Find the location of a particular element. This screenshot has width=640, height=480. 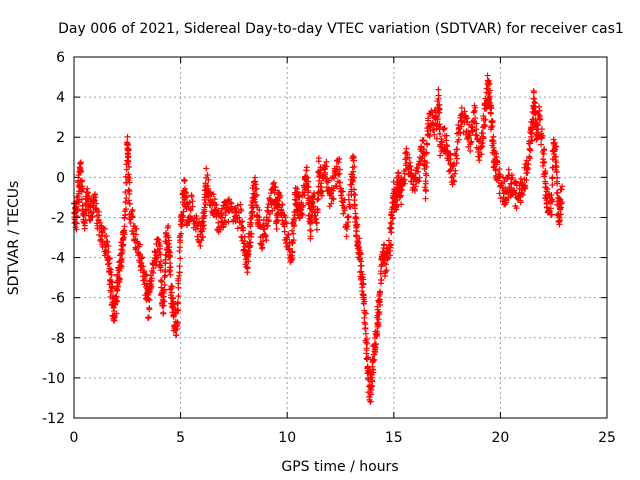

y-tick-label: -4 is located at coordinates (58, 259).